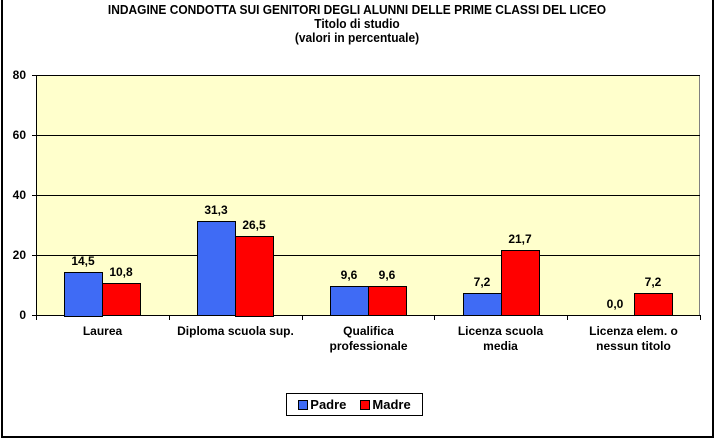 This screenshot has height=441, width=714. I want to click on legend-label-madre: Madre, so click(391, 404).